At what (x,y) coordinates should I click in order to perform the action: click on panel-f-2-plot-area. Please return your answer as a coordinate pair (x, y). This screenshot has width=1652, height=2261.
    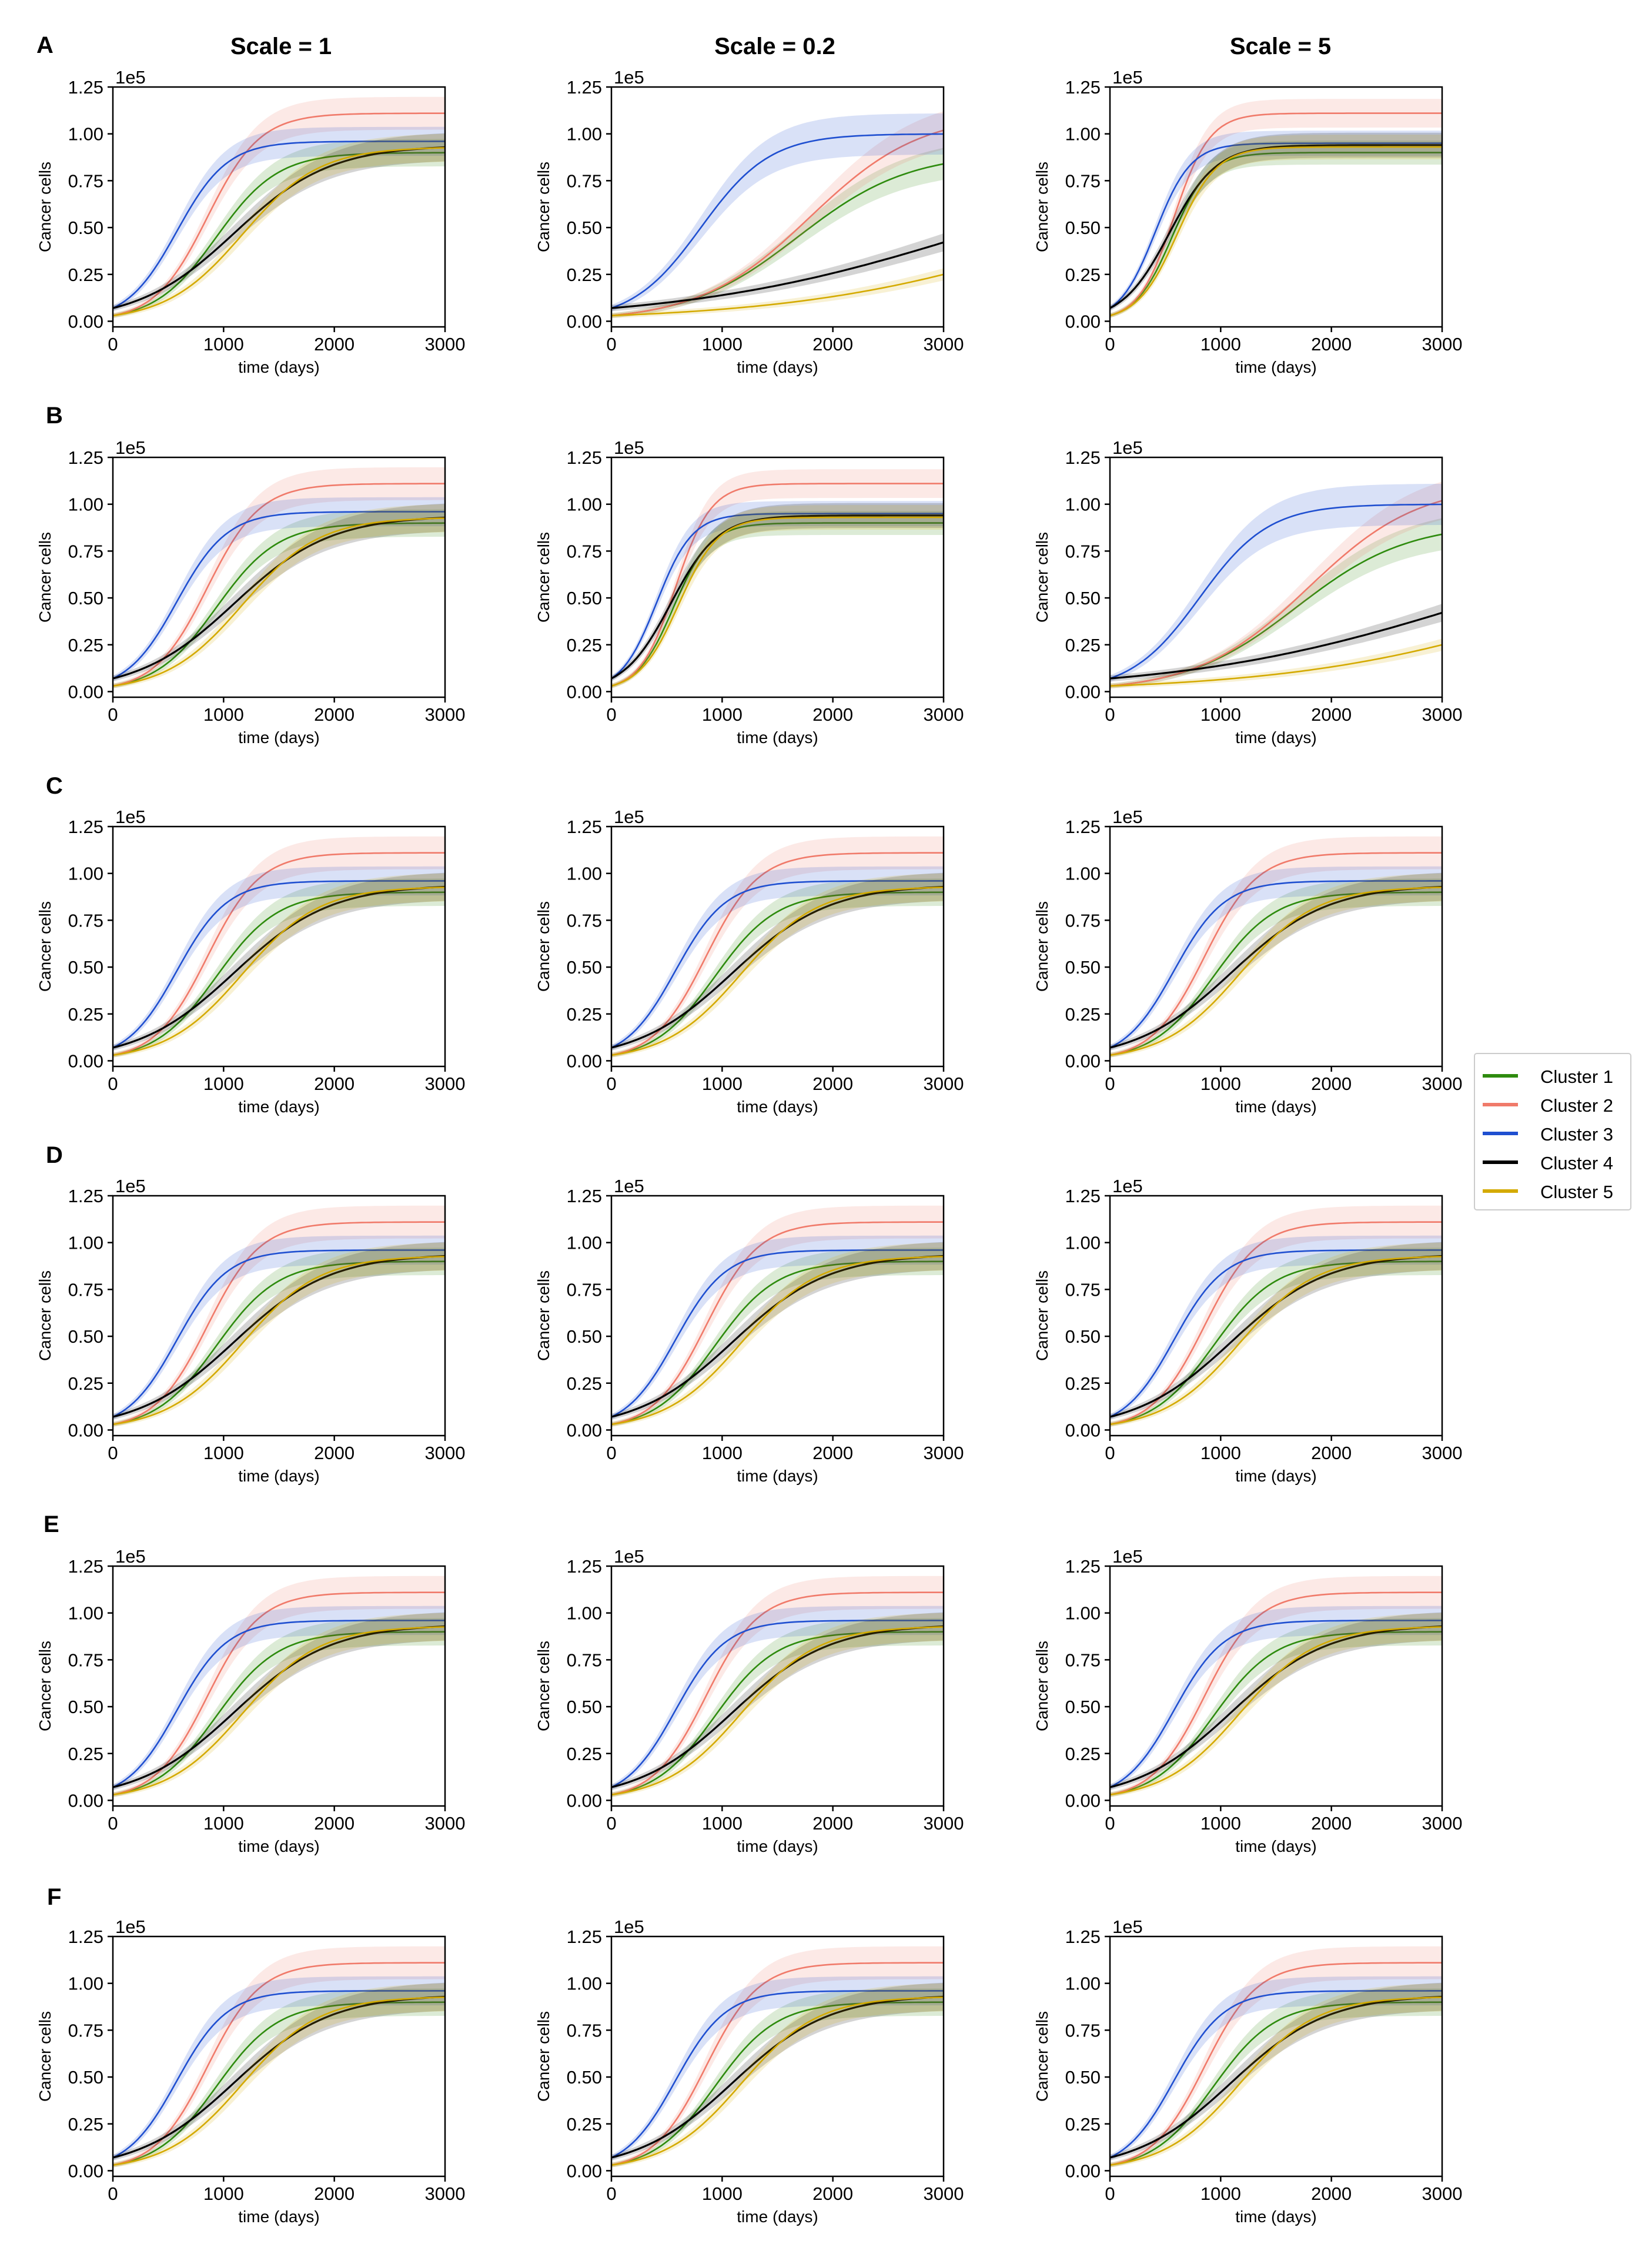
    Looking at the image, I should click on (778, 2057).